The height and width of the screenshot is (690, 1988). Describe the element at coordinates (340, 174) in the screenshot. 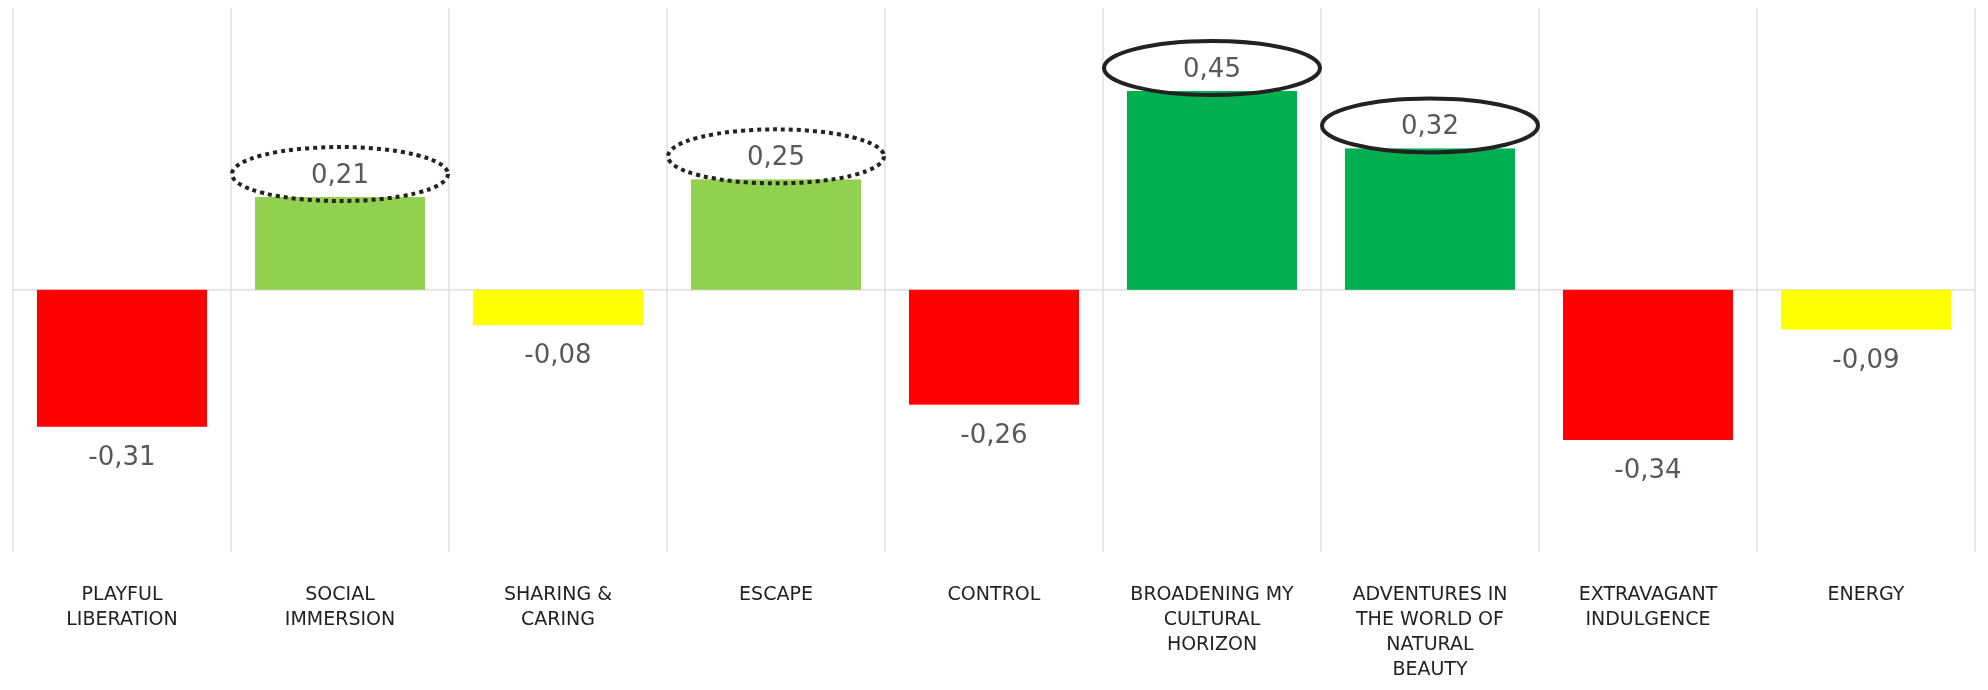

I see `data-label: 0,21` at that location.